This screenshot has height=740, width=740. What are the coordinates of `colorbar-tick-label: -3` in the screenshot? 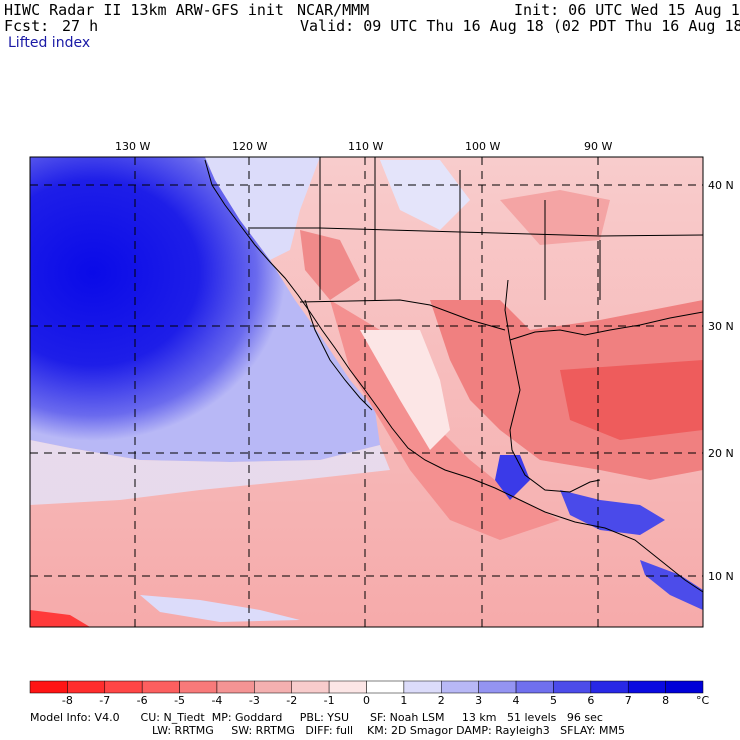 It's located at (254, 700).